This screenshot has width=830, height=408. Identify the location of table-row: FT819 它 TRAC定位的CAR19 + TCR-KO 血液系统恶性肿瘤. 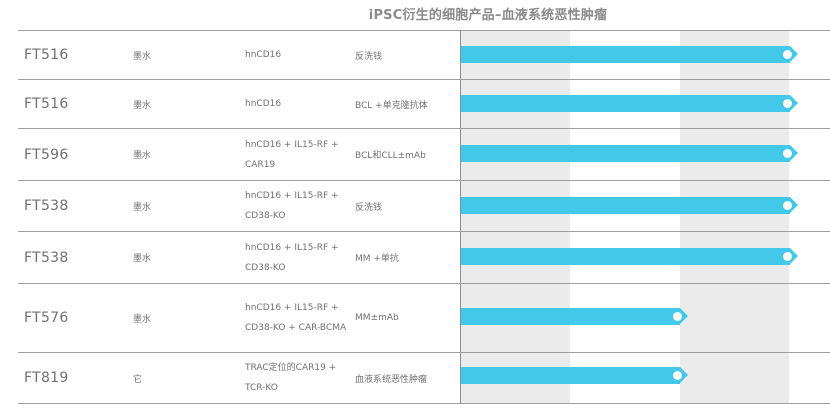
(424, 378).